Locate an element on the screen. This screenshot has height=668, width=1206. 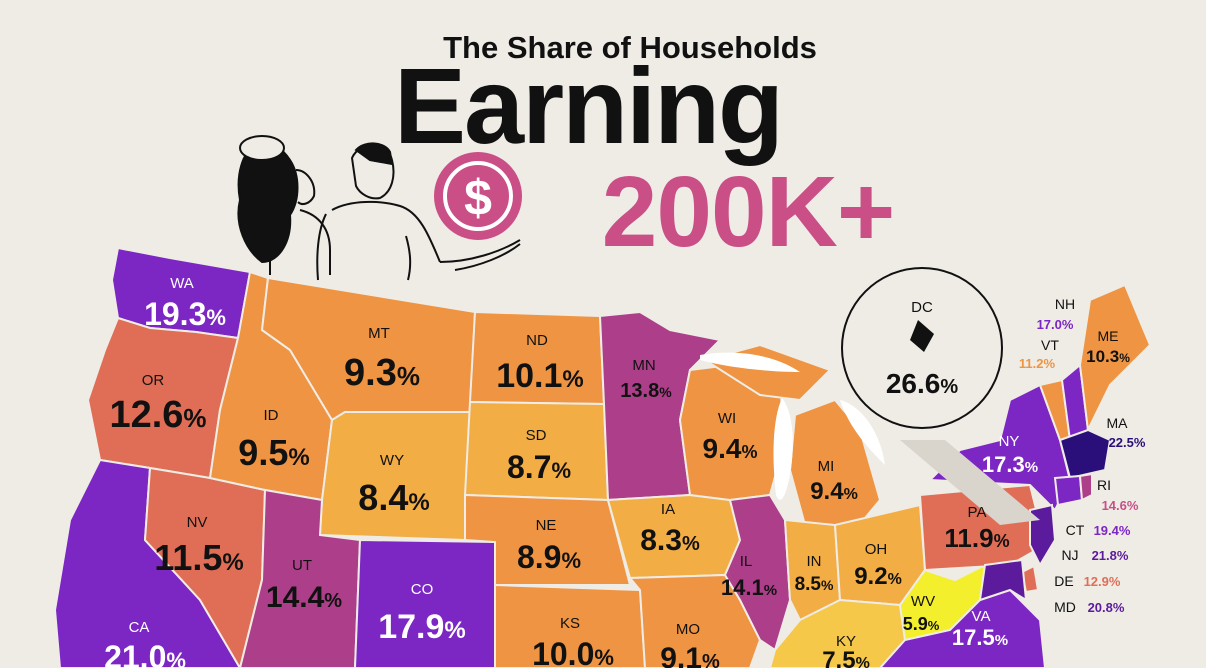
state-ri is located at coordinates (1085, 487).